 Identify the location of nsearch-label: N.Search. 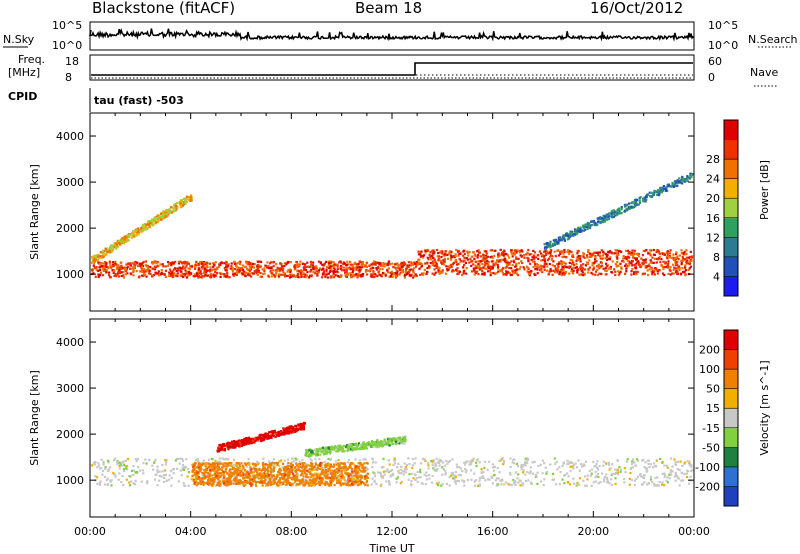
(773, 39).